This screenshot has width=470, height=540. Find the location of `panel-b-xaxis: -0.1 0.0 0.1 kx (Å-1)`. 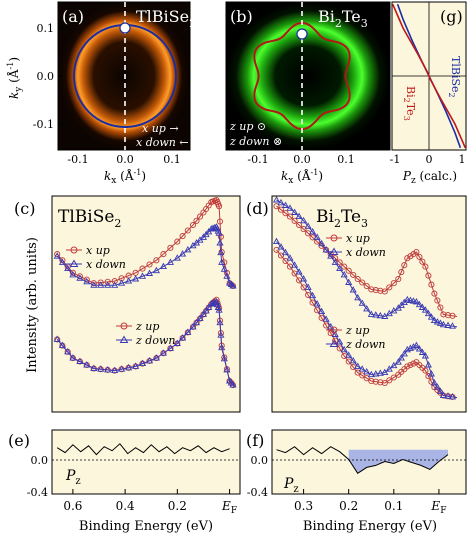

panel-b-xaxis: -0.1 0.0 0.1 kx (Å-1) is located at coordinates (300, 169).